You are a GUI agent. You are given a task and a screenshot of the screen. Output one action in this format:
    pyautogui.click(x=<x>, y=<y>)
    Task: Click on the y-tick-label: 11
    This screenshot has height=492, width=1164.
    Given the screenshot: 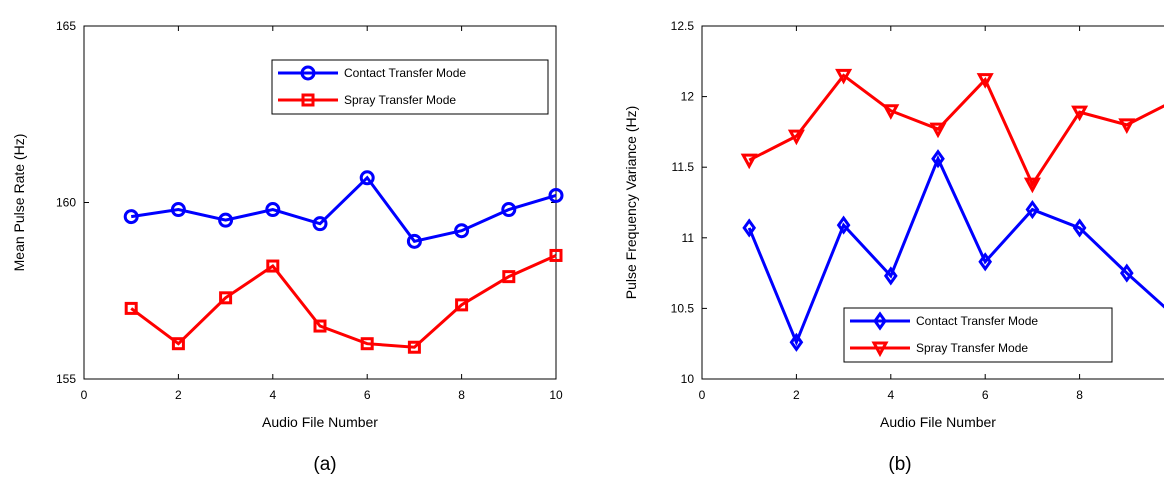 What is the action you would take?
    pyautogui.click(x=688, y=238)
    